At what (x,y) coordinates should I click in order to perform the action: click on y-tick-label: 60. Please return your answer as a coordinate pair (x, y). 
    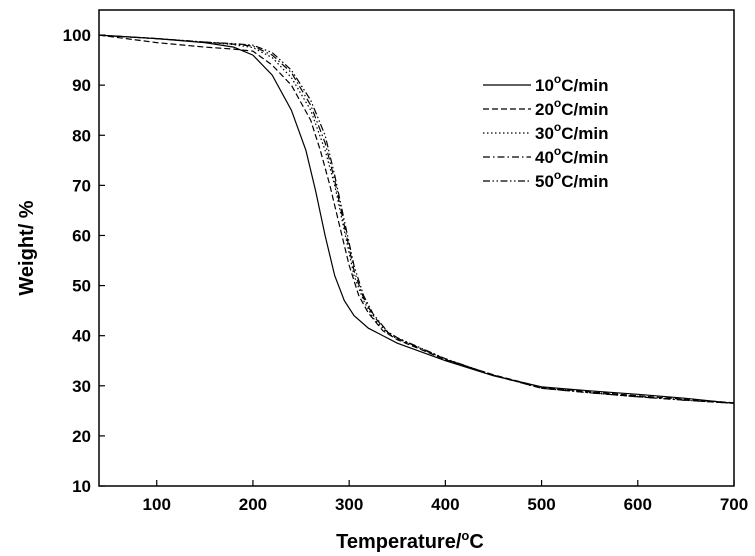
    Looking at the image, I should click on (81, 235).